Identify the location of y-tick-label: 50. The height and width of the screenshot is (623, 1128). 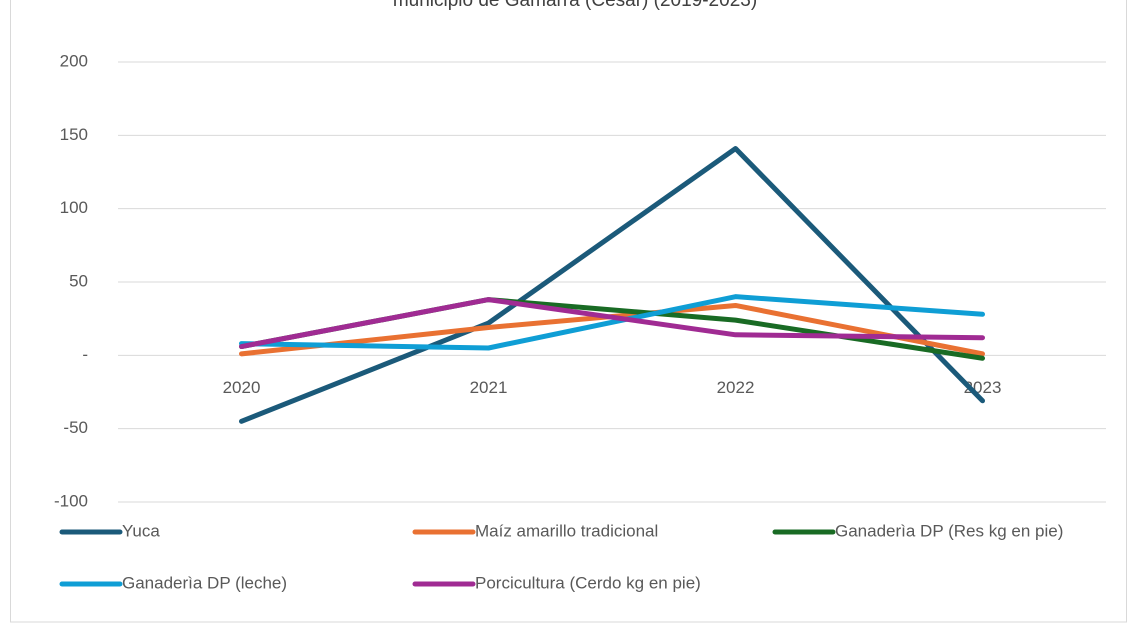
(78, 280).